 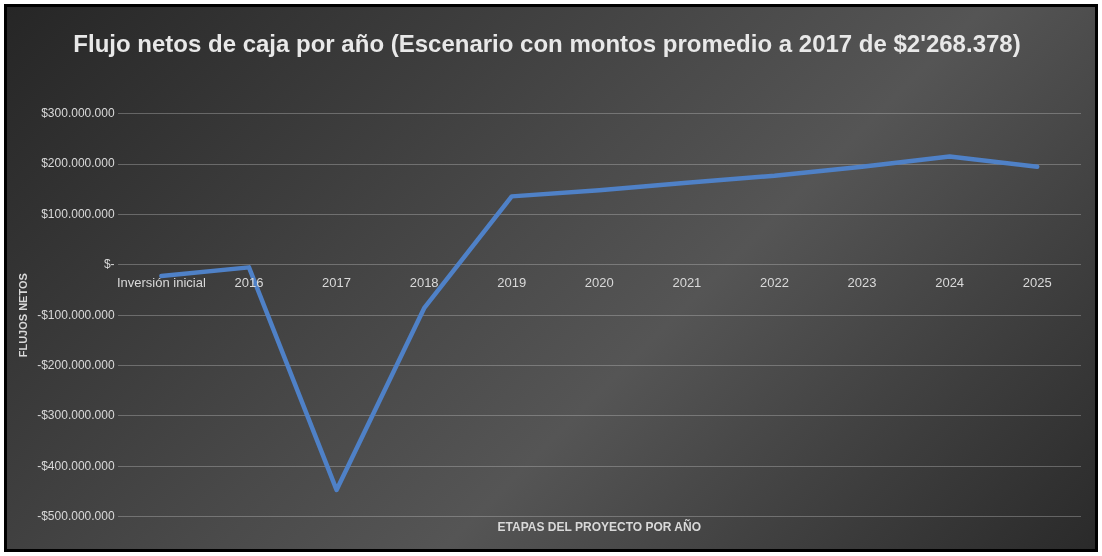 I want to click on y-tick-label: -$400.000.000, so click(x=76, y=465).